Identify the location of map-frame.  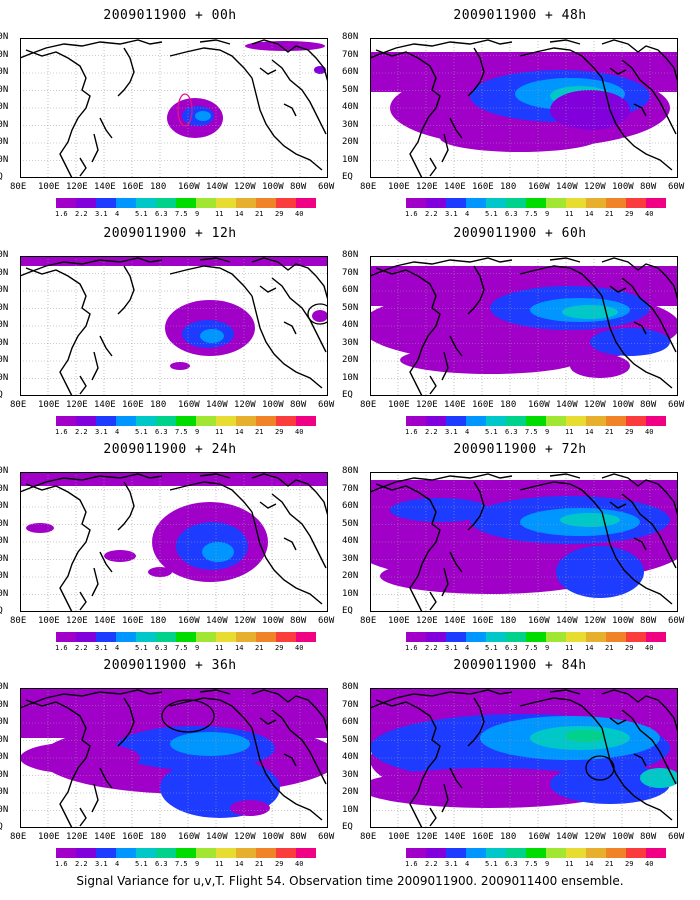
(524, 758).